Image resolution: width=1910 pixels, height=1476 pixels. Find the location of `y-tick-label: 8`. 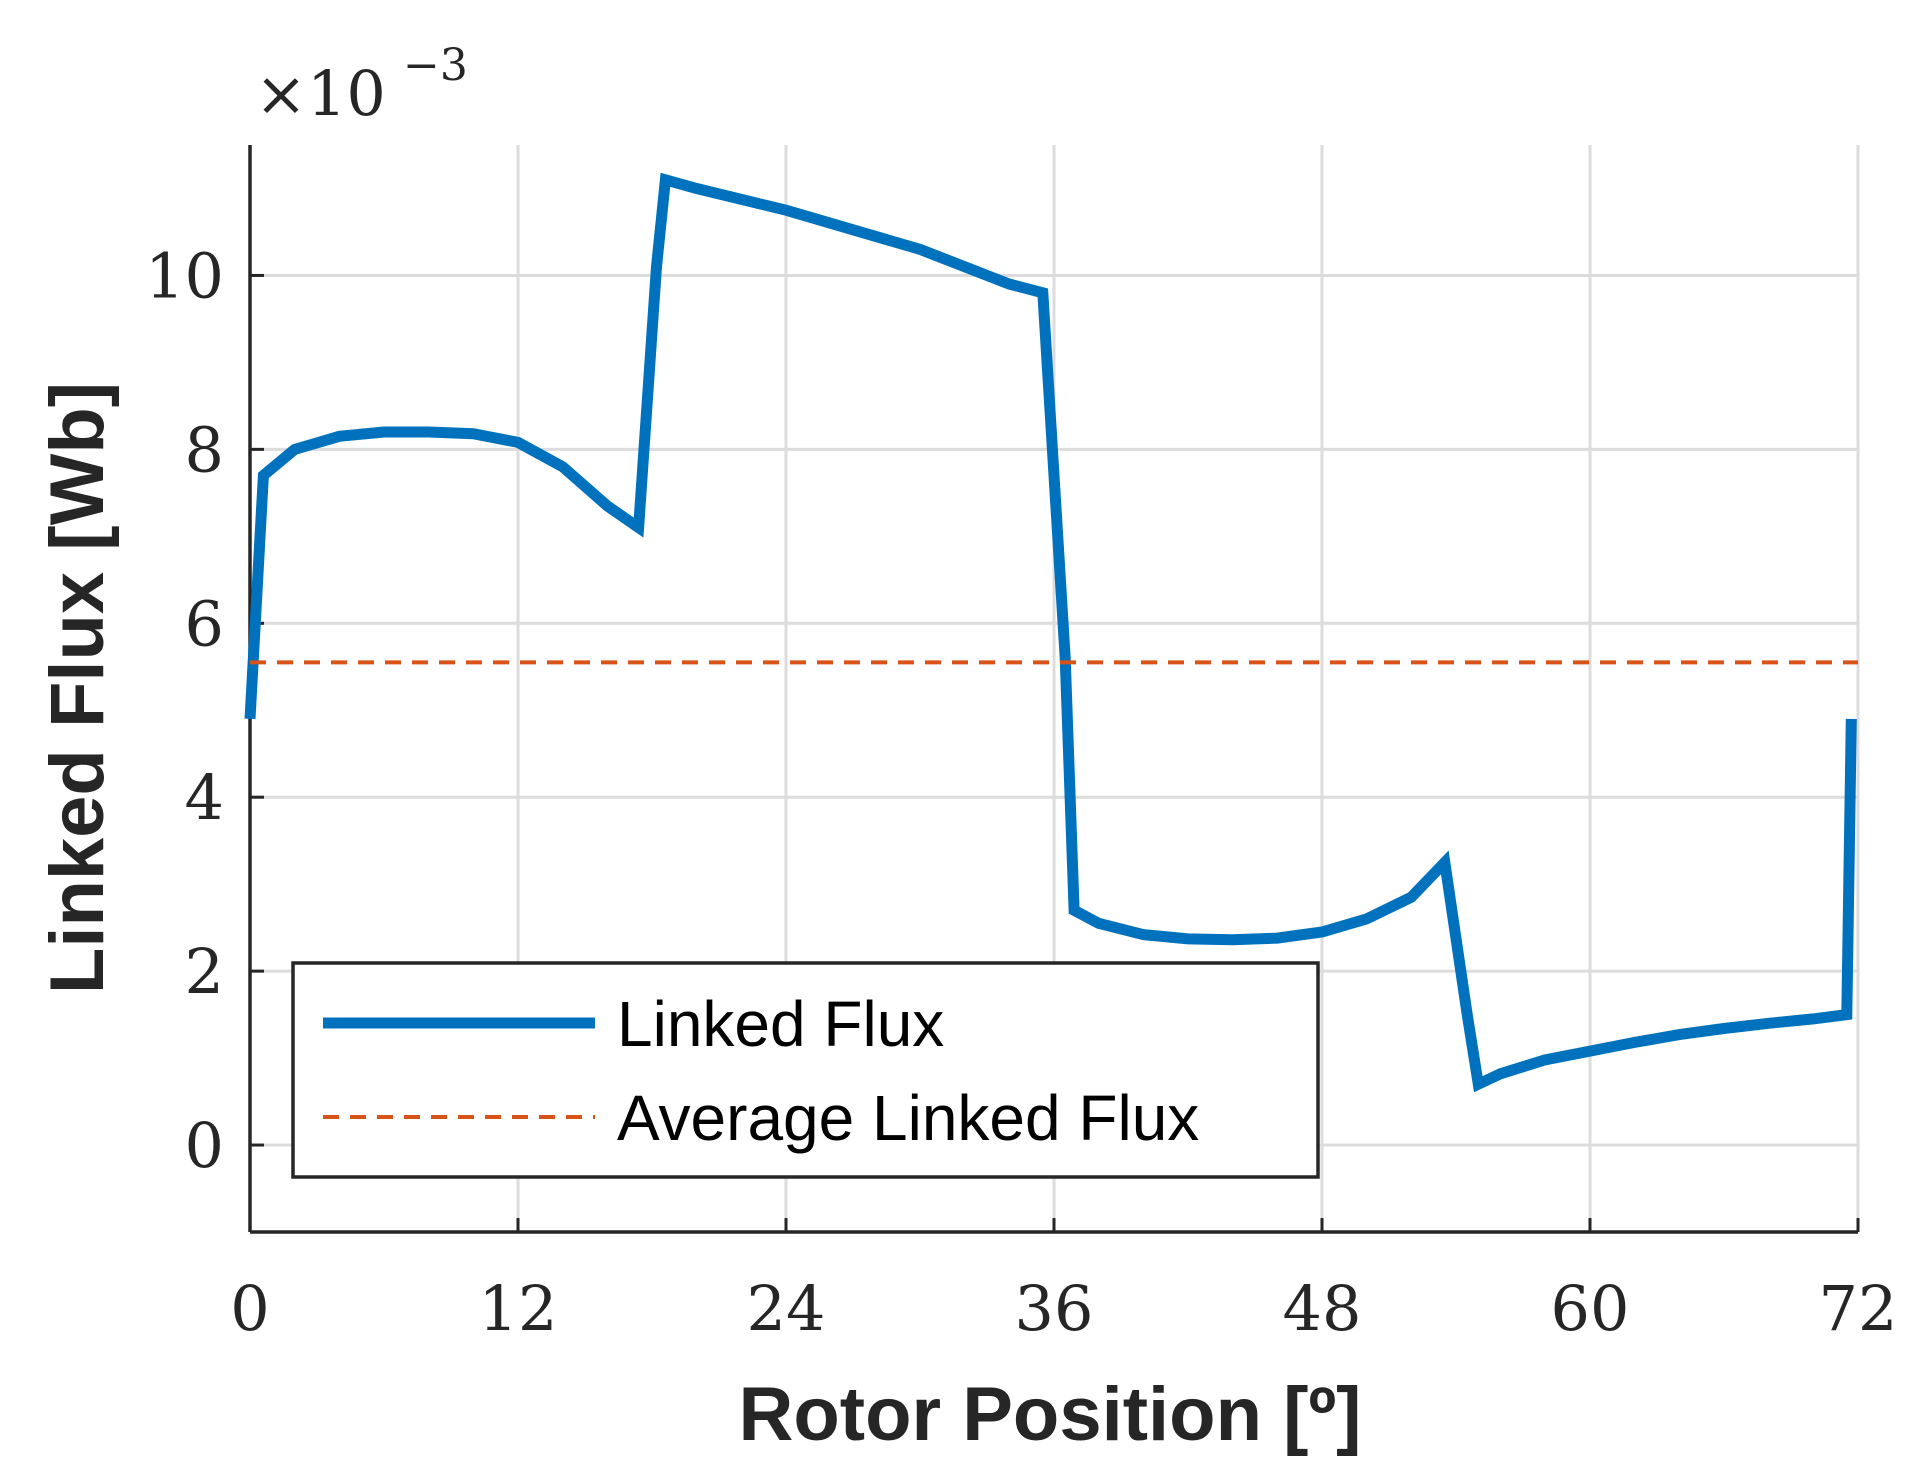

y-tick-label: 8 is located at coordinates (204, 449).